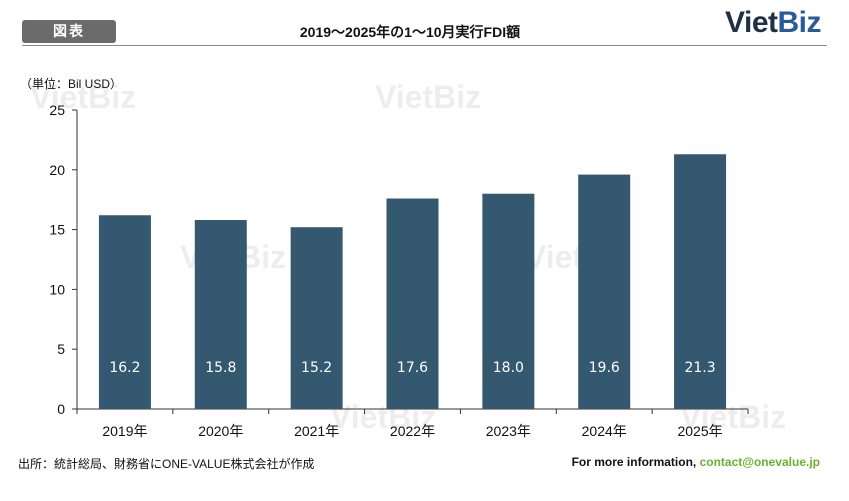 The image size is (849, 501). I want to click on bar-data-label: 16.2, so click(124, 368).